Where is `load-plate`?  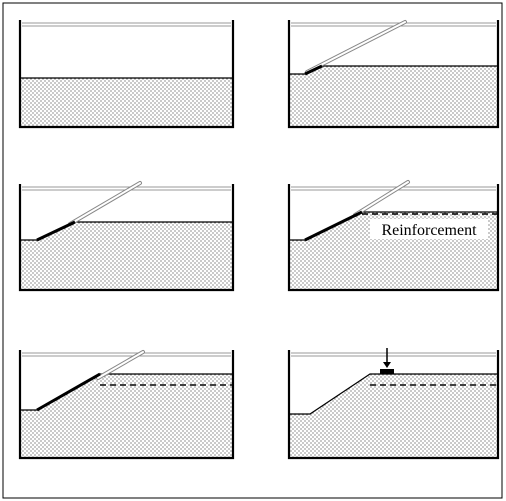 load-plate is located at coordinates (387, 371).